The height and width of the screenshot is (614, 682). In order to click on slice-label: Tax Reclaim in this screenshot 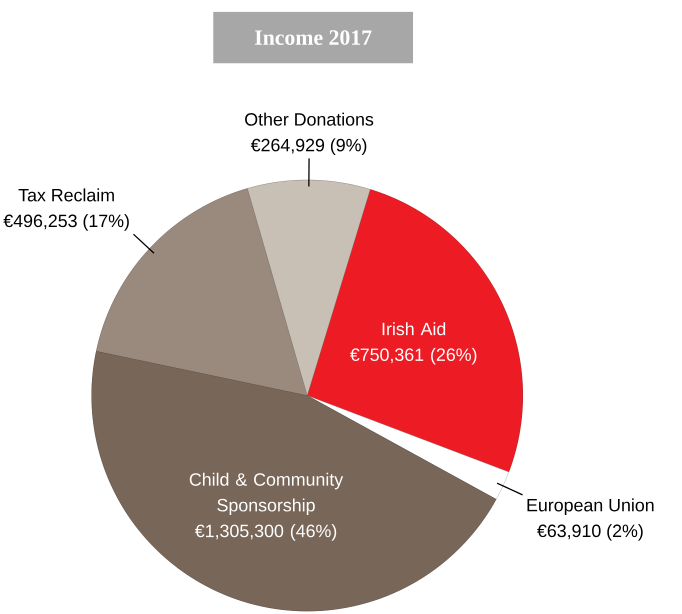, I will do `click(66, 195)`.